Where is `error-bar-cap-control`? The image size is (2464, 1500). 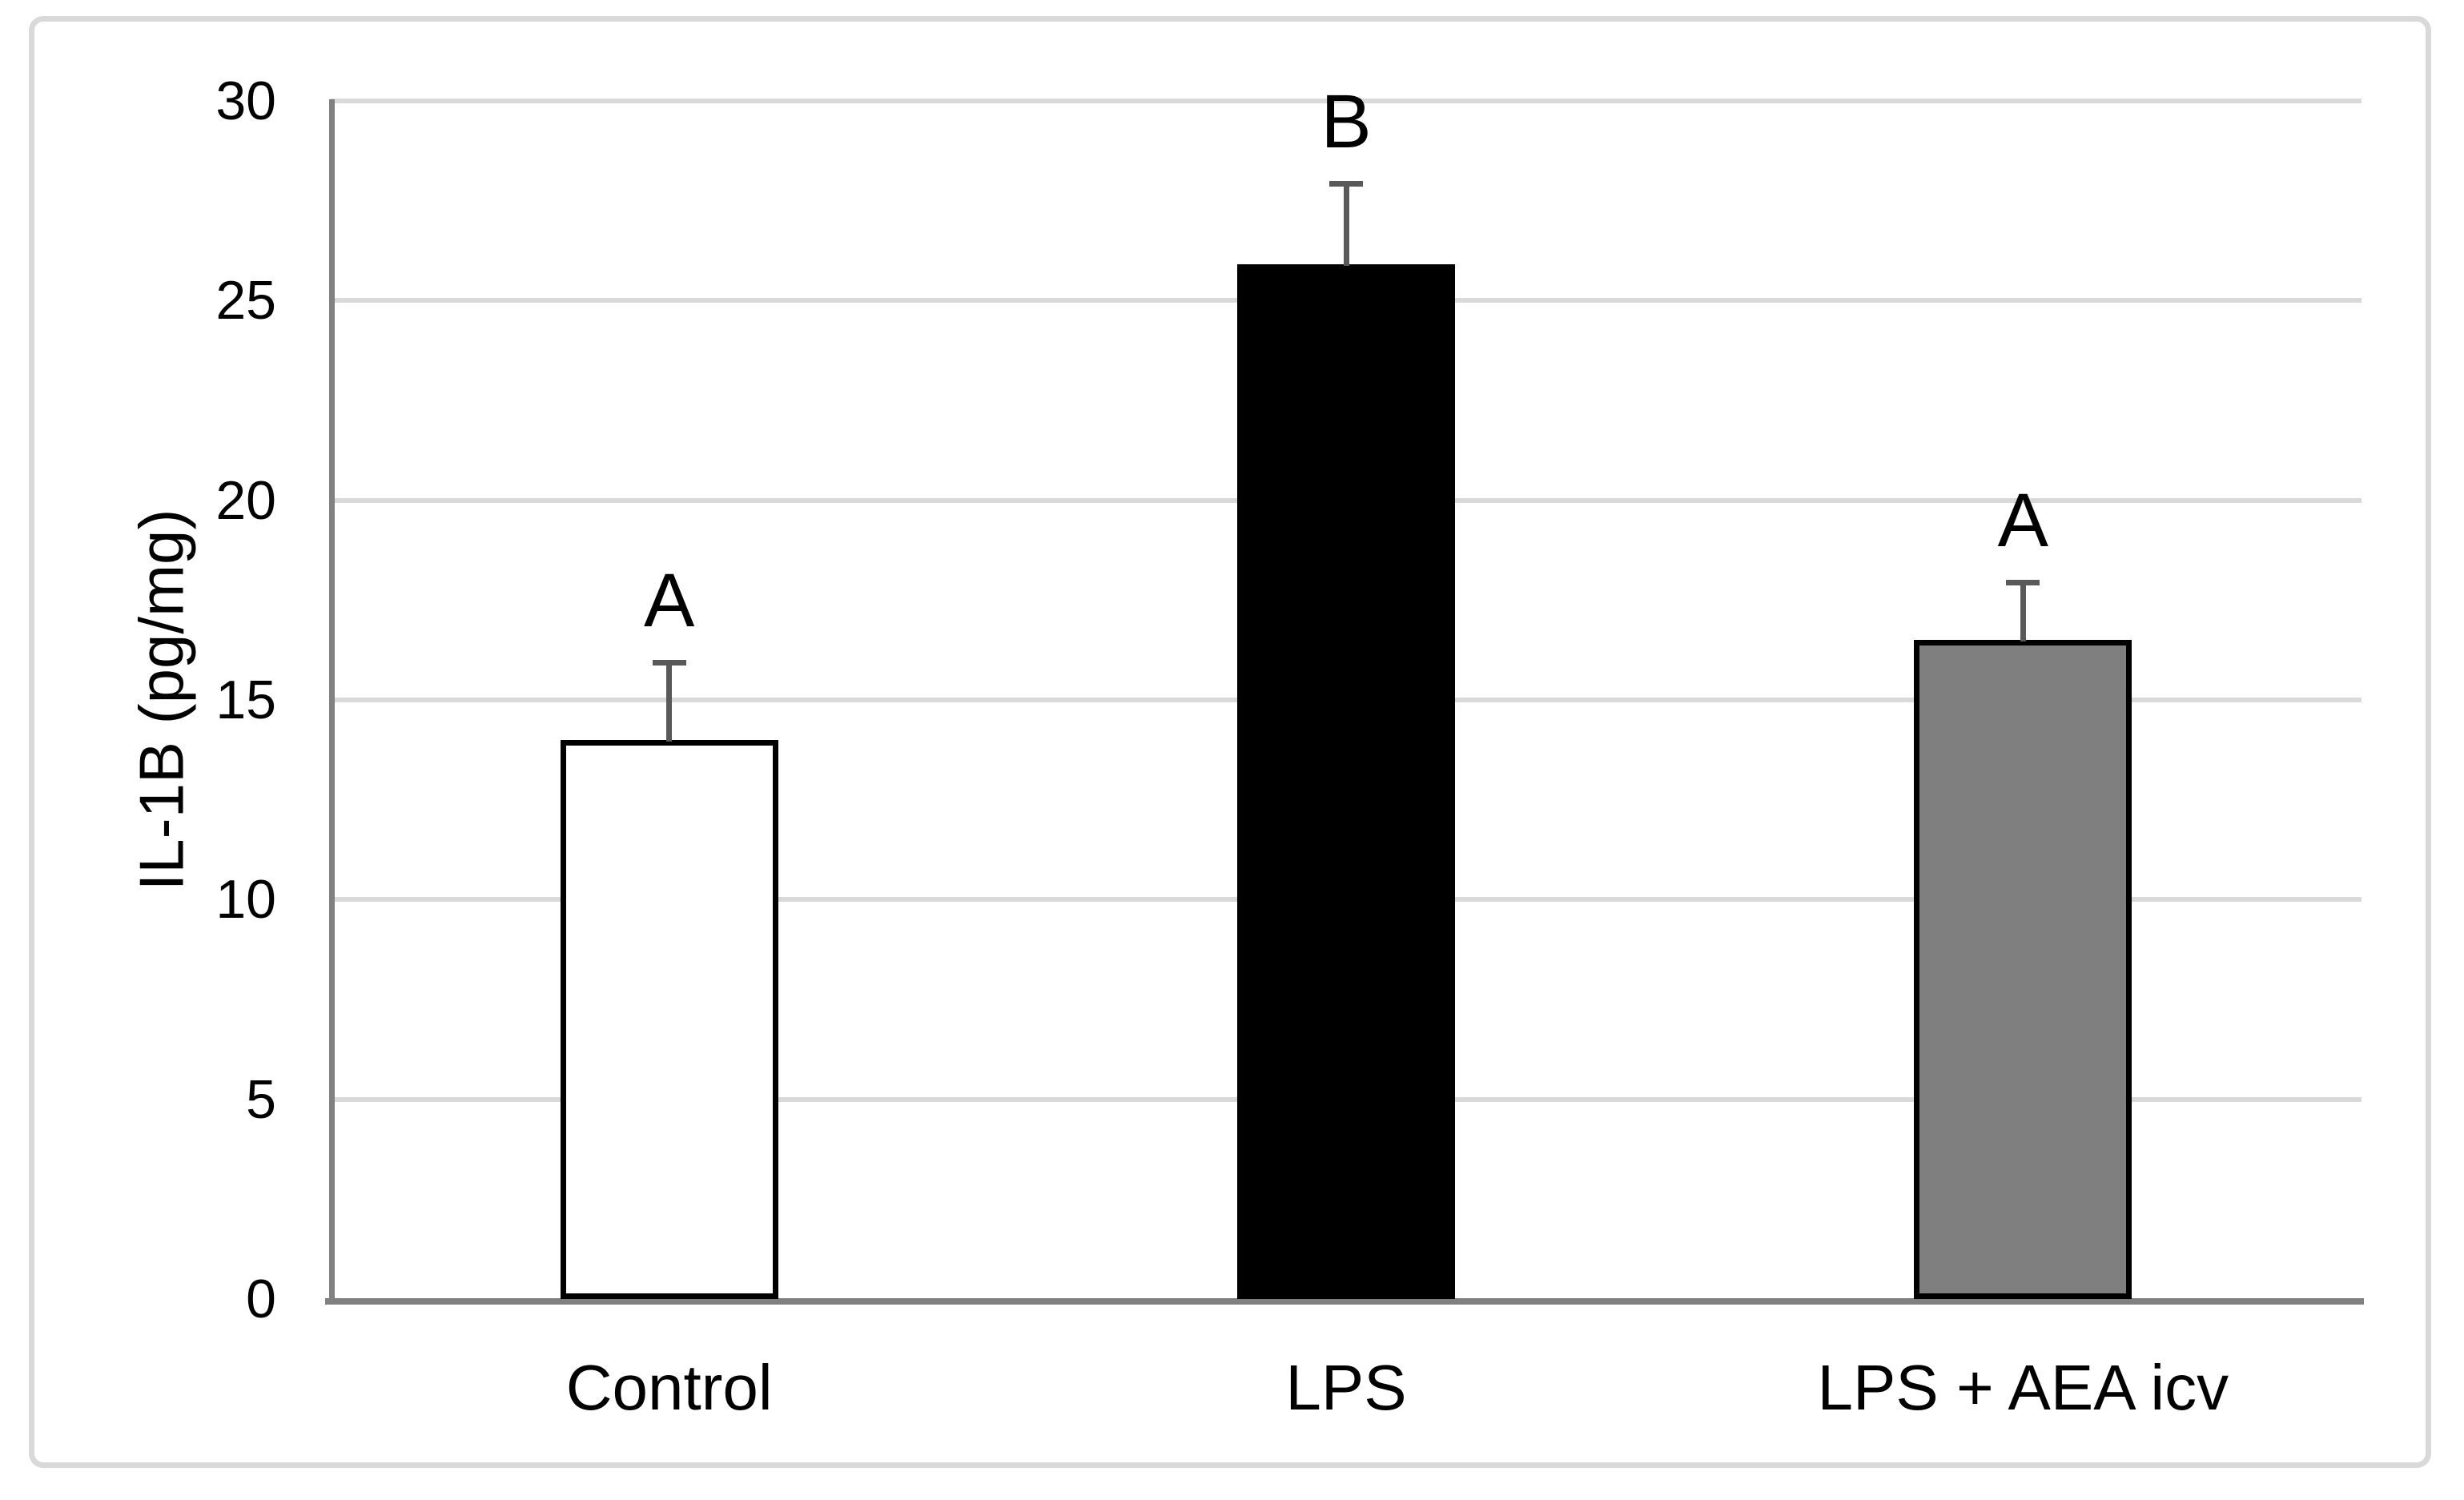
error-bar-cap-control is located at coordinates (669, 663).